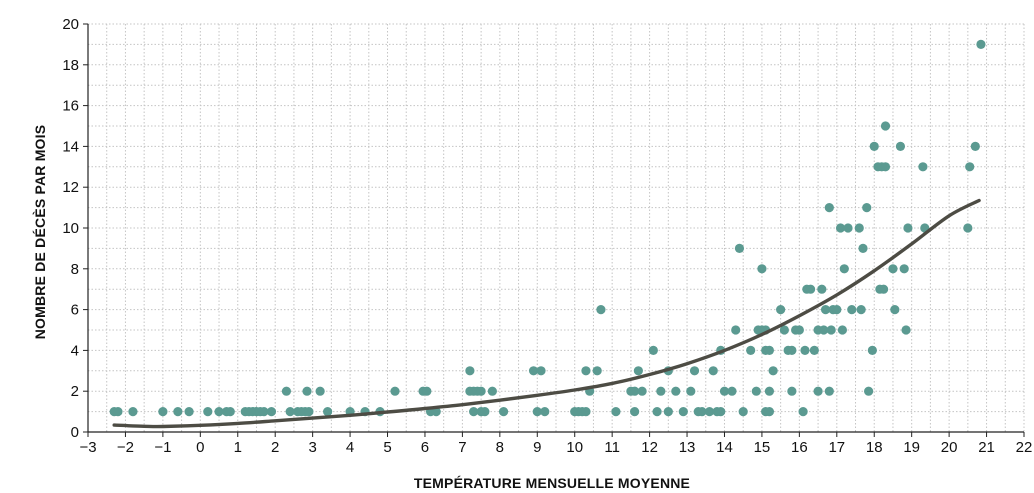  What do you see at coordinates (70, 187) in the screenshot?
I see `y-tick-label: 12` at bounding box center [70, 187].